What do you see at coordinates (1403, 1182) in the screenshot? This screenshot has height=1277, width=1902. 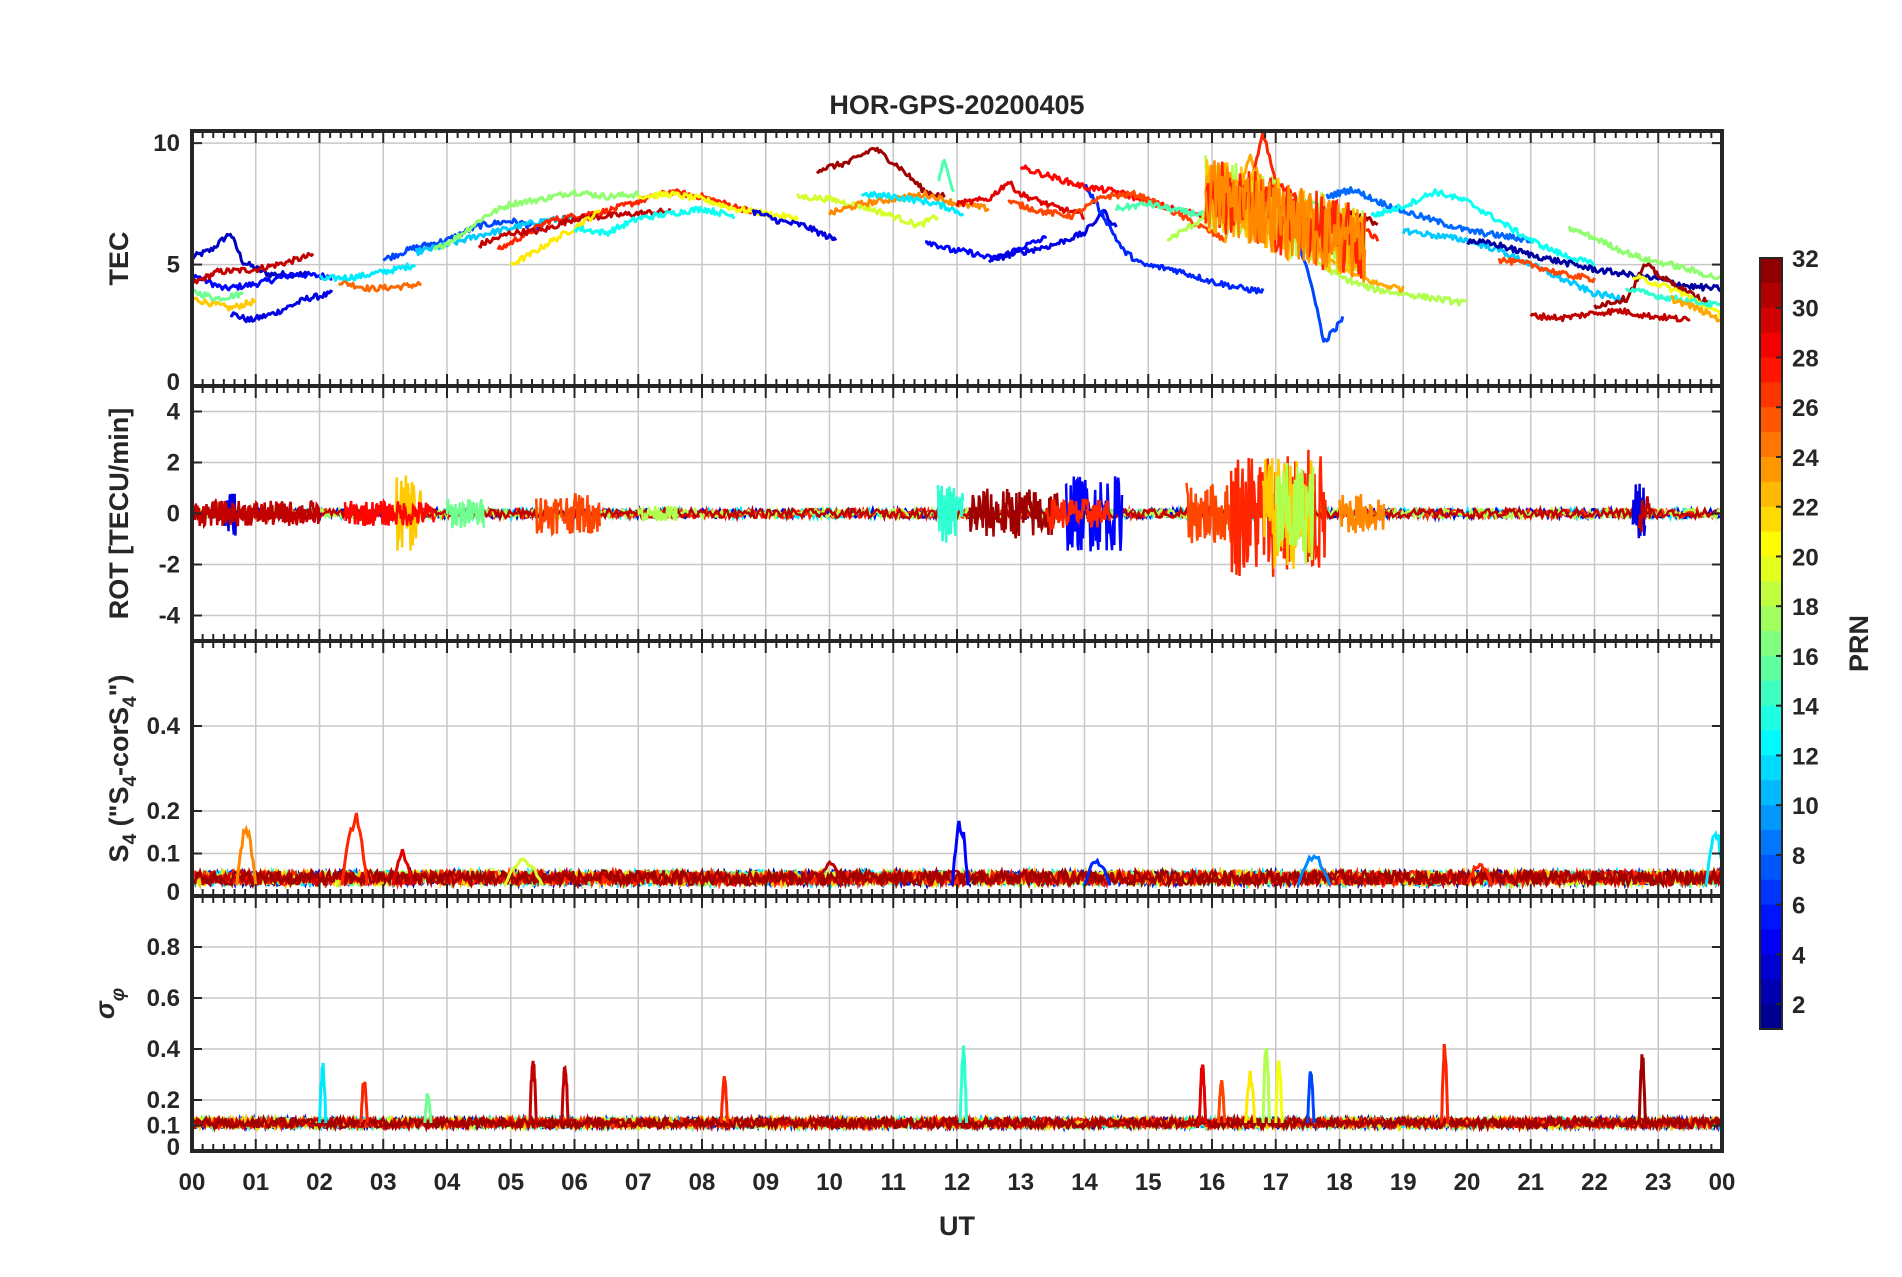 I see `x-tick-label: 19` at bounding box center [1403, 1182].